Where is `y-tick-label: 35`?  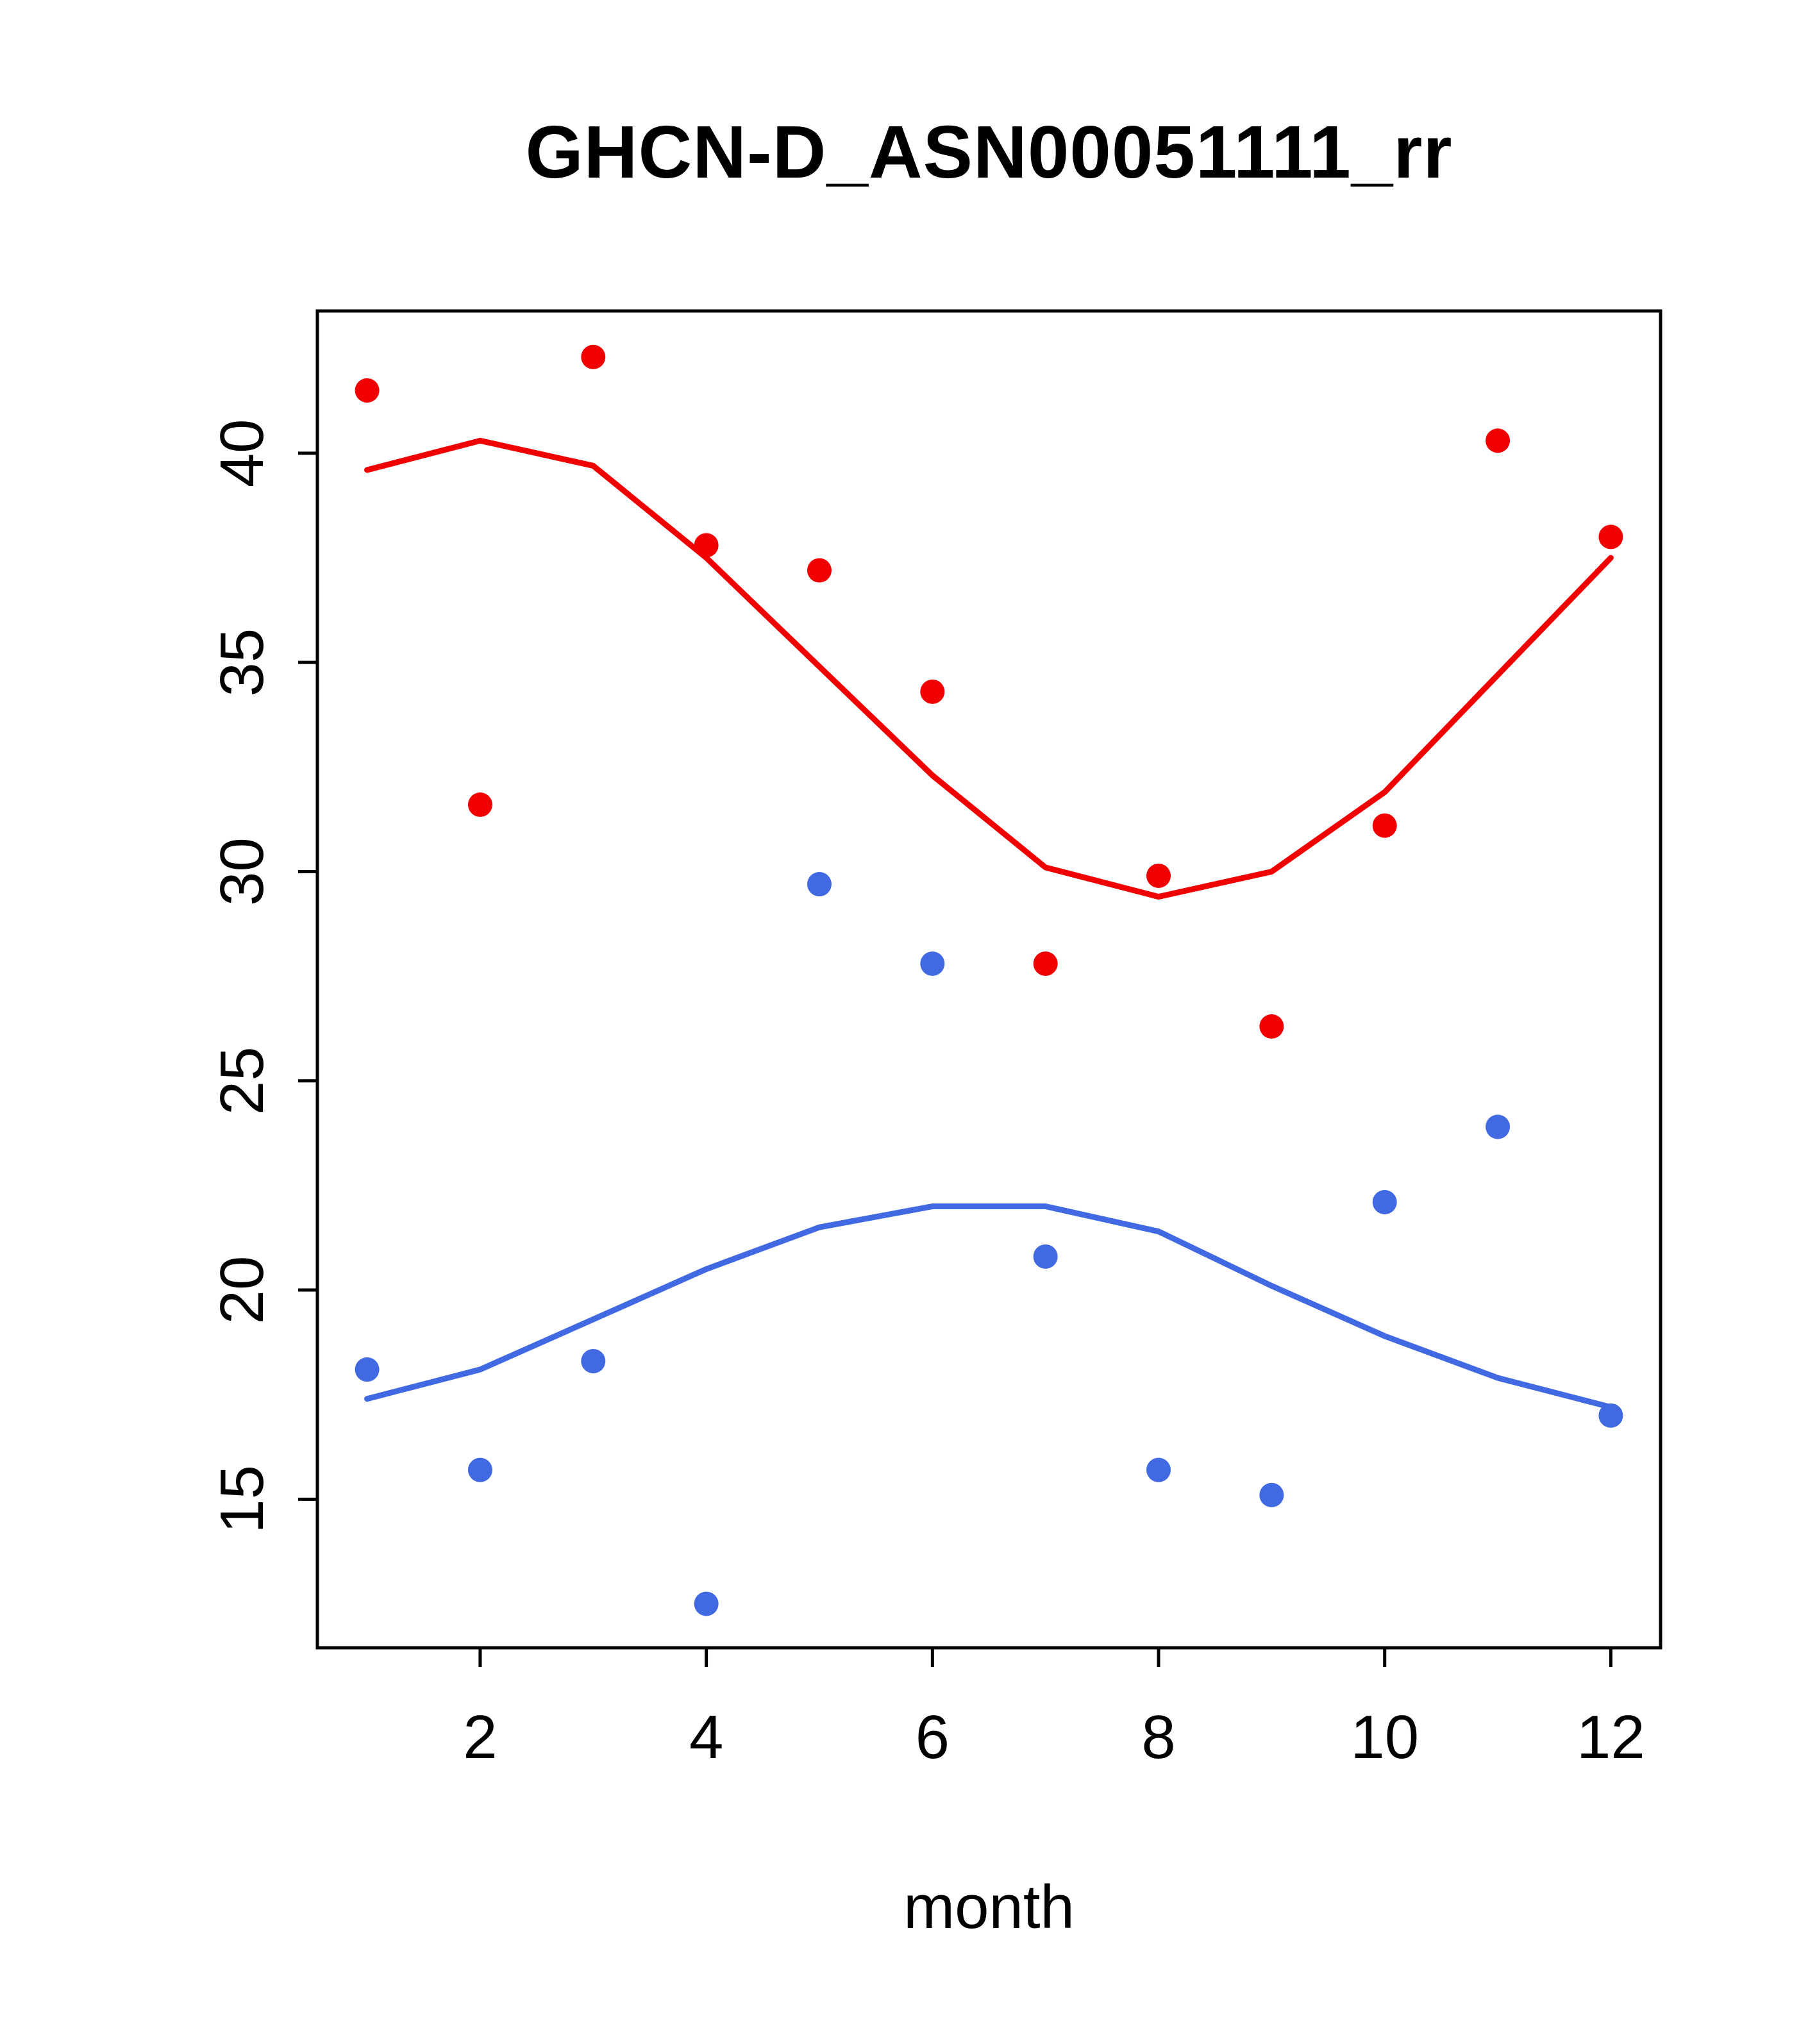 y-tick-label: 35 is located at coordinates (242, 662).